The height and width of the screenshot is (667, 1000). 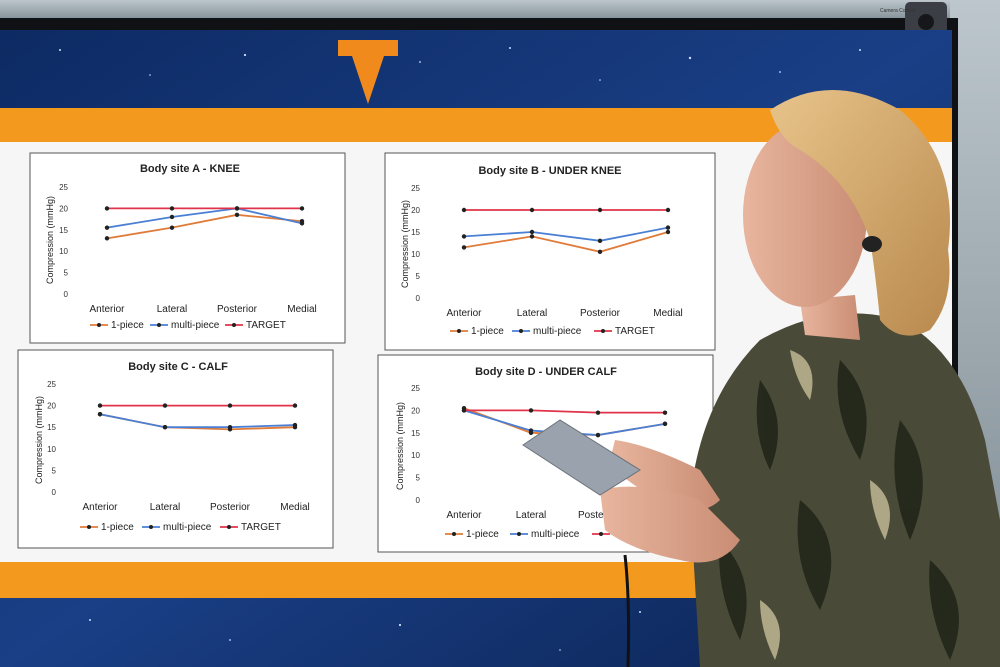 What do you see at coordinates (897, 11) in the screenshot?
I see `camera-label: Camera Control` at bounding box center [897, 11].